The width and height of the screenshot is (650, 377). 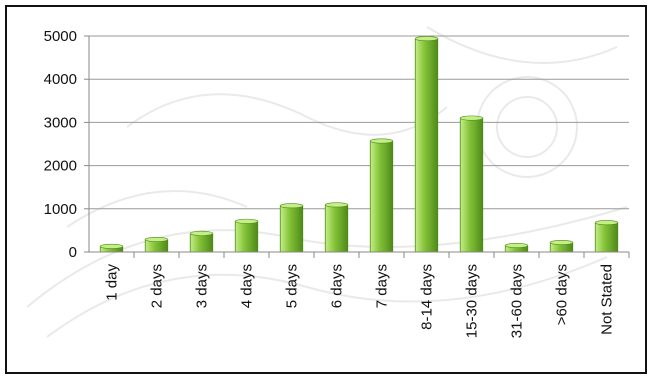 What do you see at coordinates (607, 299) in the screenshot?
I see `x-tick-label: Not Stated` at bounding box center [607, 299].